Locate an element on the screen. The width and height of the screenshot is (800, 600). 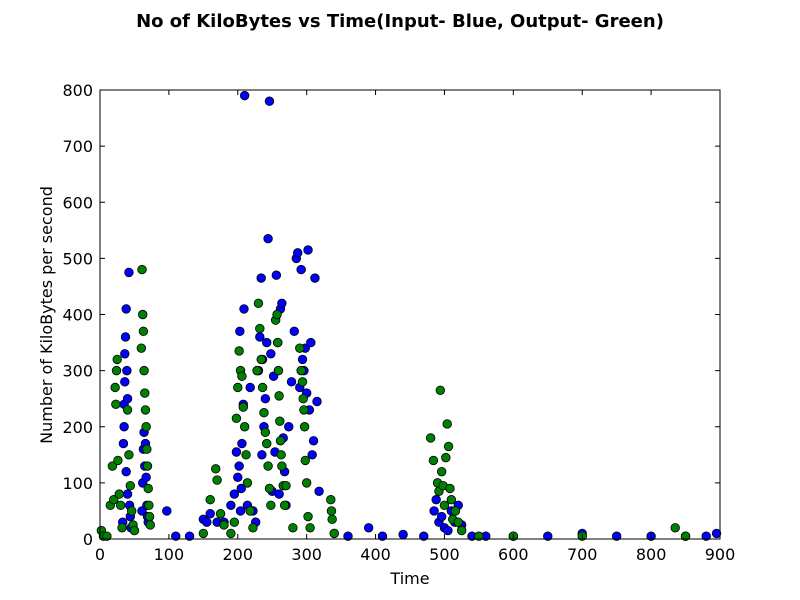
x-tick-label: 200 is located at coordinates (238, 554).